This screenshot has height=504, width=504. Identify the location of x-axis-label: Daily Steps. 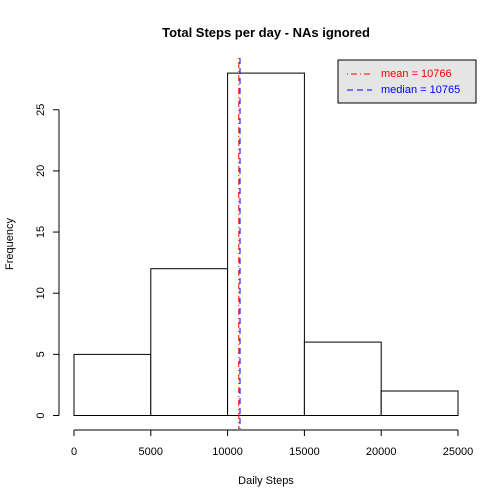
(266, 481).